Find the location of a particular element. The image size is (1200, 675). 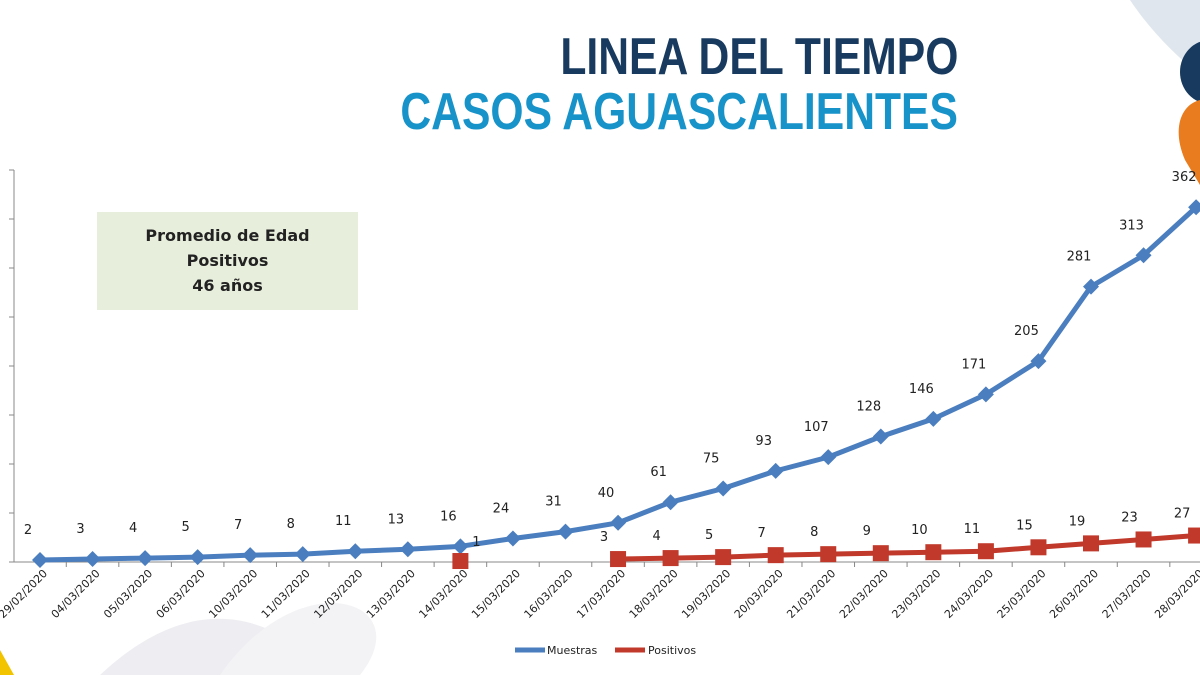

x-tick-label: 22/03/2020 is located at coordinates (864, 594).